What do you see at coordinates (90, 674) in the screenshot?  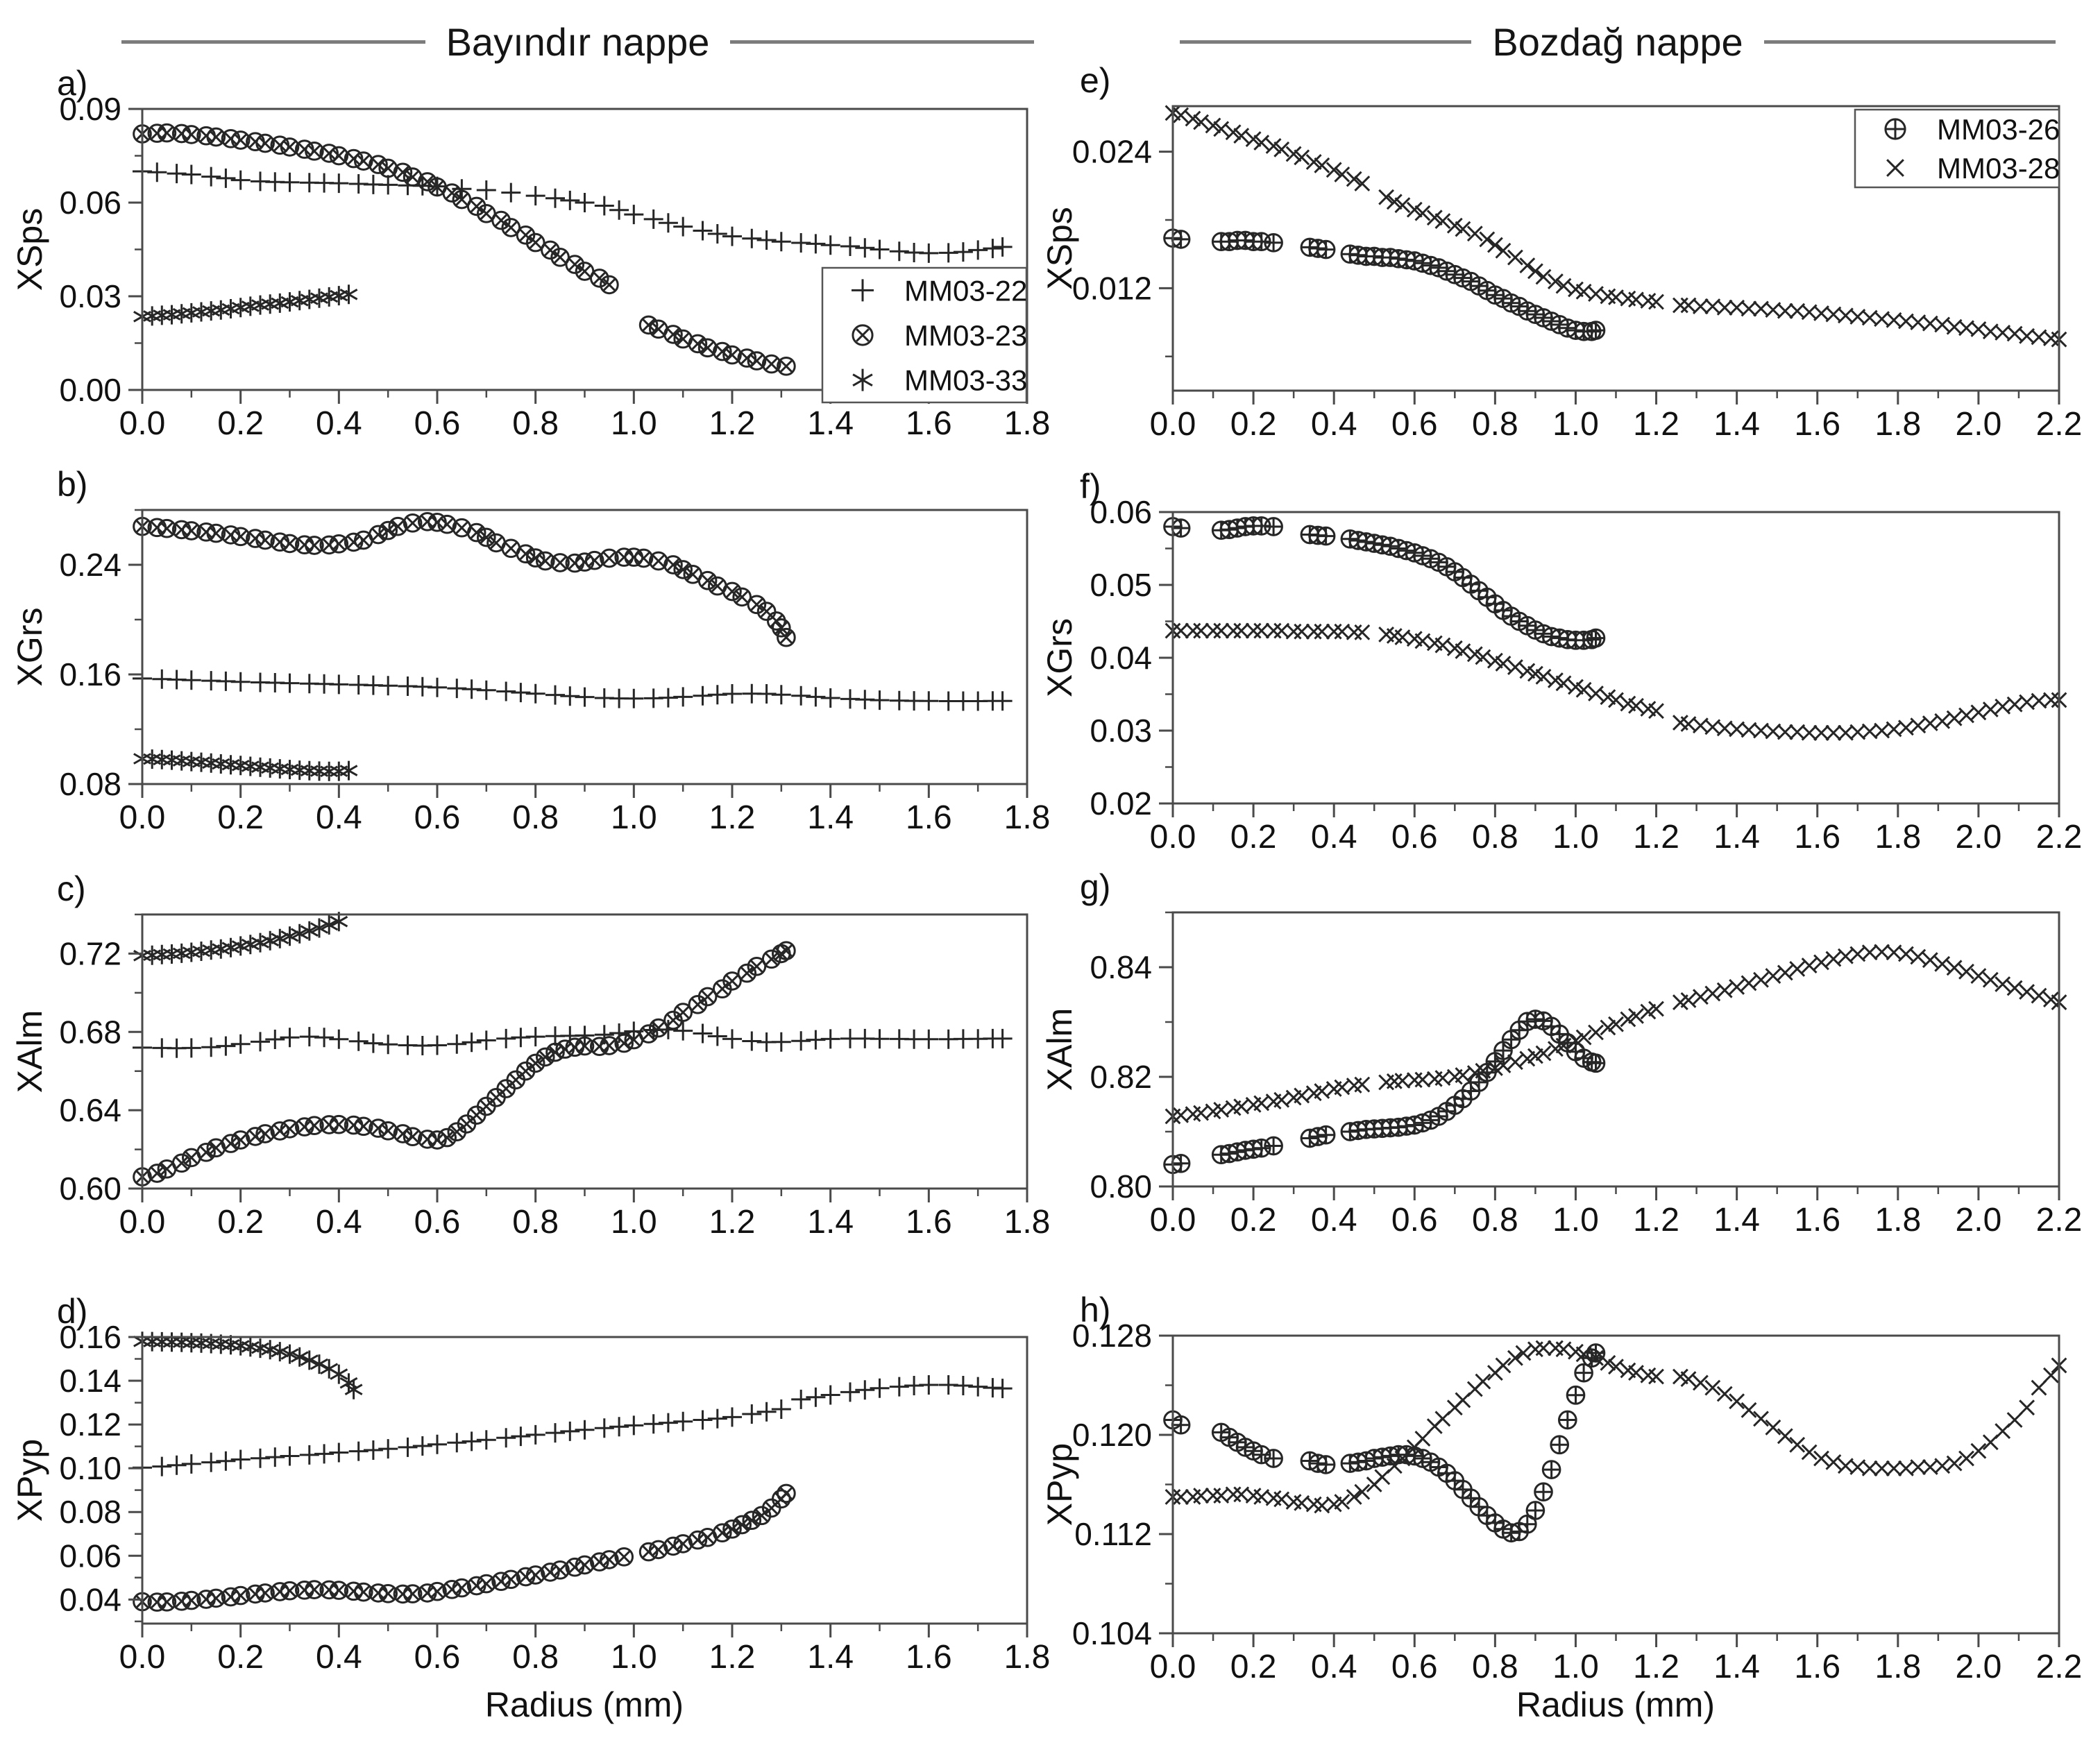 I see `y-tick-label: 0.16` at bounding box center [90, 674].